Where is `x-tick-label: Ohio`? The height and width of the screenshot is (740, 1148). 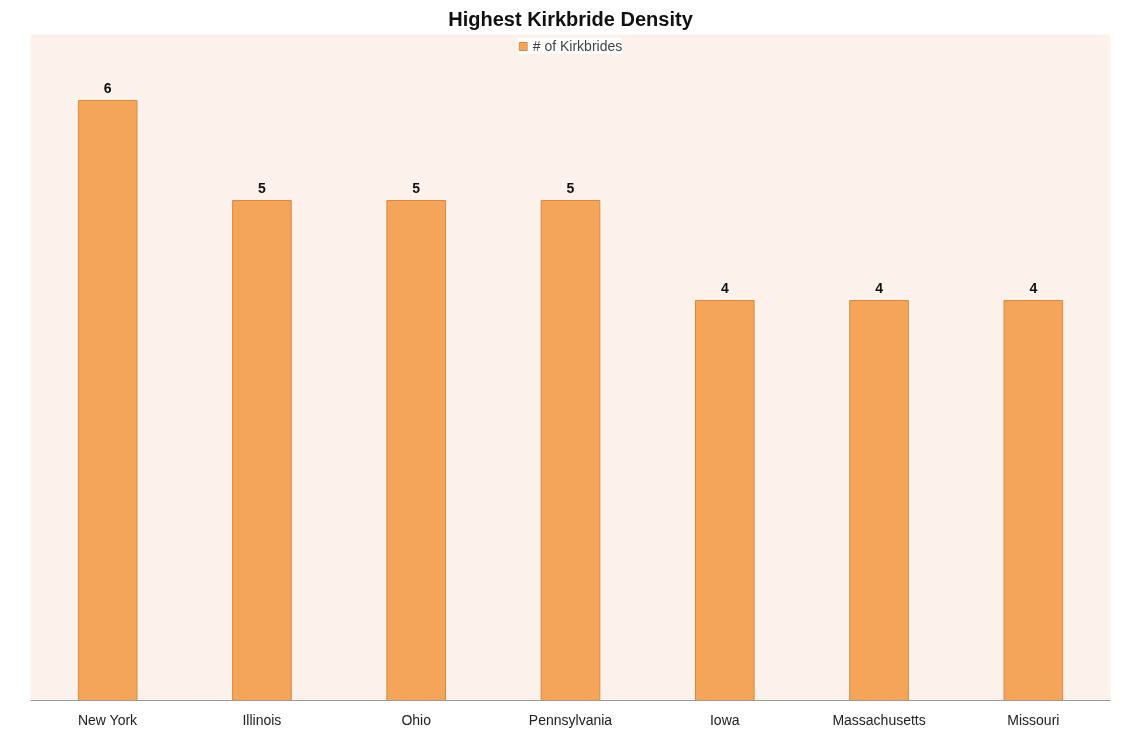 x-tick-label: Ohio is located at coordinates (416, 719).